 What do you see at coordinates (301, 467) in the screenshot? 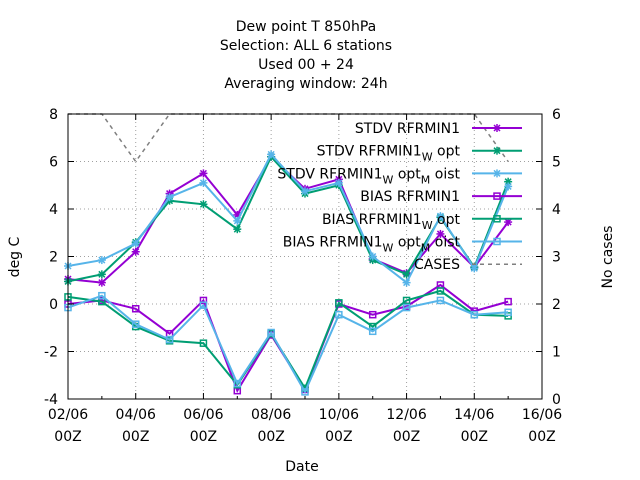
I see `x-axis-label: Date` at bounding box center [301, 467].